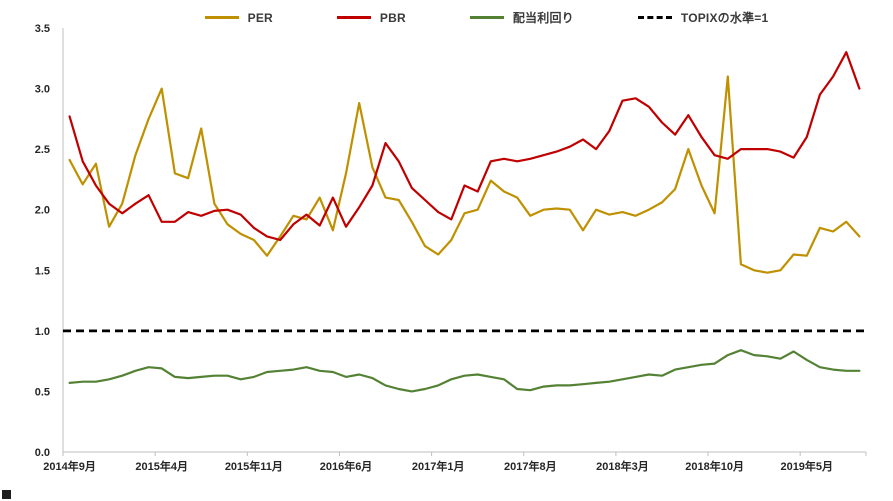 The image size is (893, 501). What do you see at coordinates (254, 466) in the screenshot?
I see `x-tick-label: 2015年11月` at bounding box center [254, 466].